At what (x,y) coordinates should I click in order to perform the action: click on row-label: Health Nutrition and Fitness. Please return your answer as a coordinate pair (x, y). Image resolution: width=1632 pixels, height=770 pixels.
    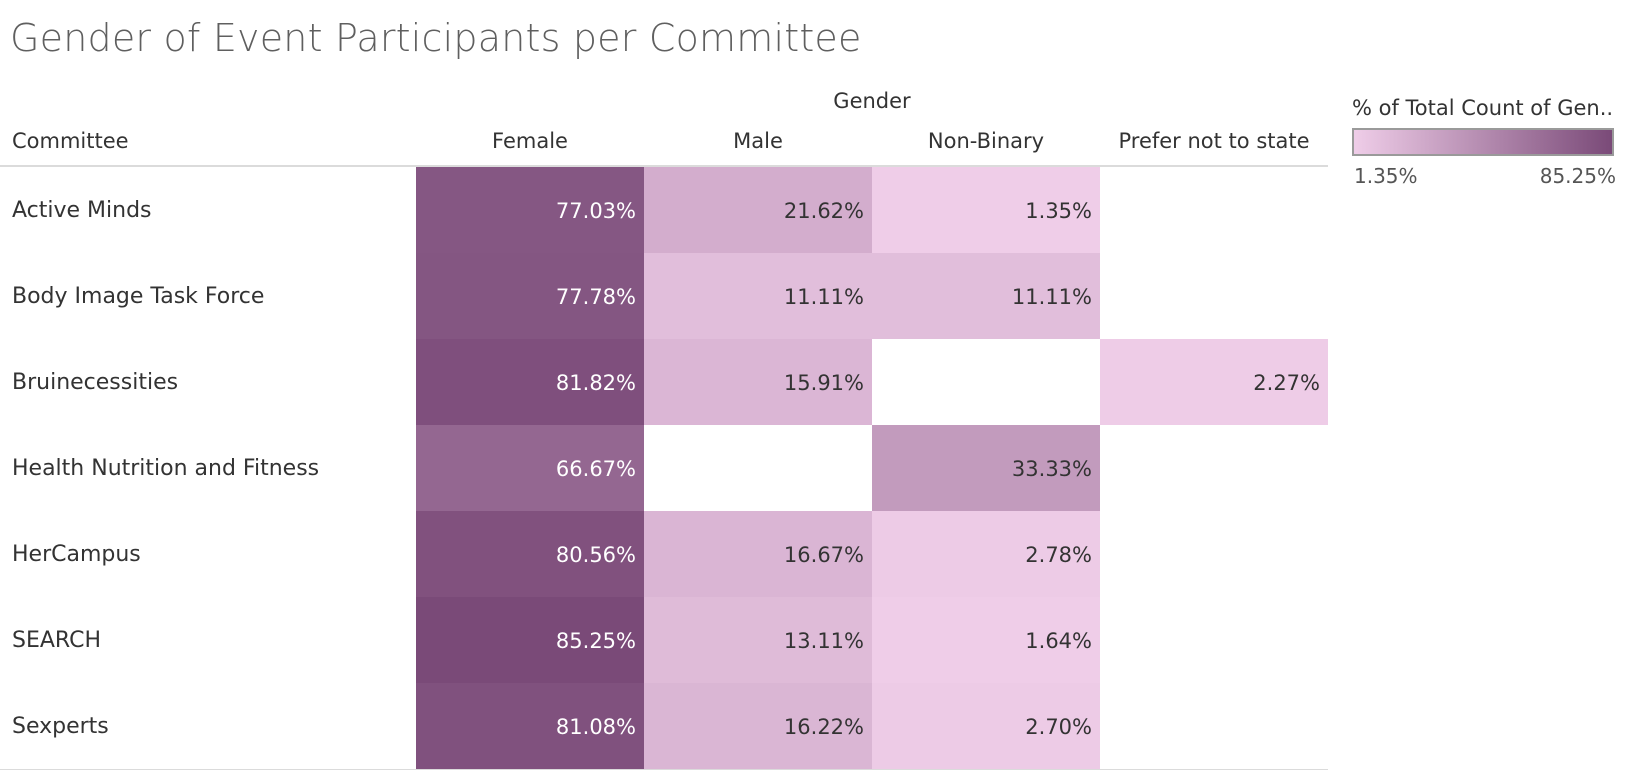
    Looking at the image, I should click on (165, 468).